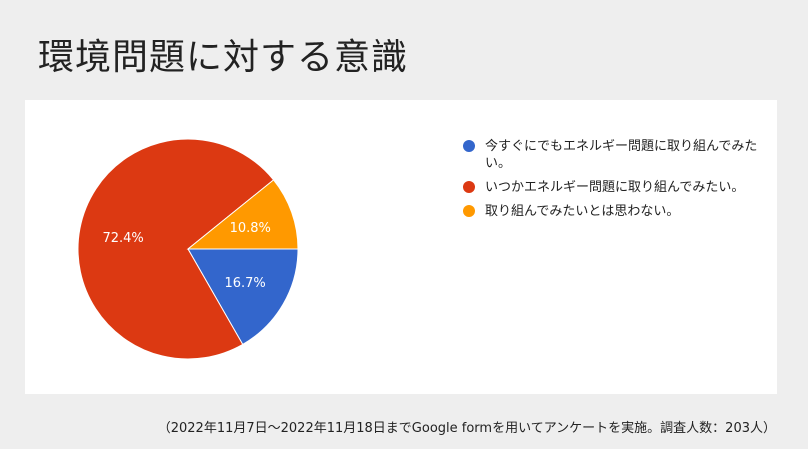 Image resolution: width=808 pixels, height=449 pixels. I want to click on legend-label: 今すぐにでもエネルギー問題に取り組んでみたい。, so click(621, 155).